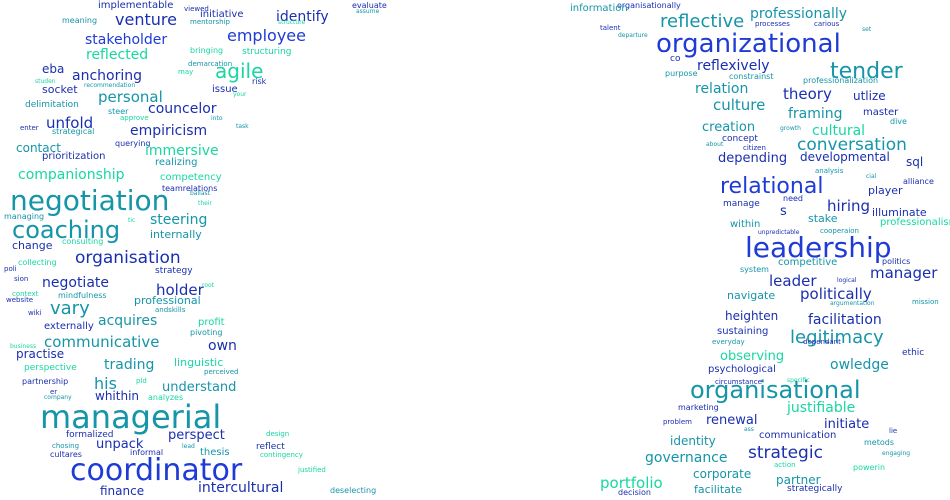  Describe the element at coordinates (896, 261) in the screenshot. I see `word-politics: politics` at that location.